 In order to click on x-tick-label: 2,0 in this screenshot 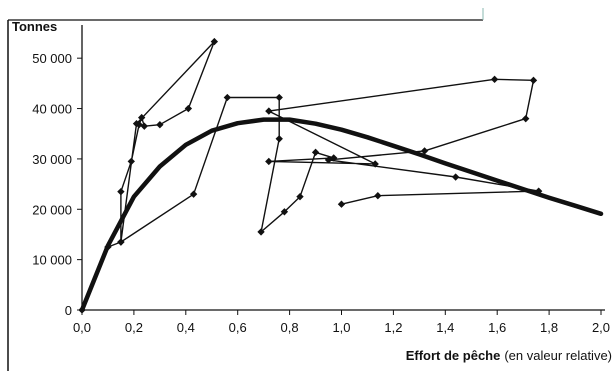, I will do `click(601, 327)`.